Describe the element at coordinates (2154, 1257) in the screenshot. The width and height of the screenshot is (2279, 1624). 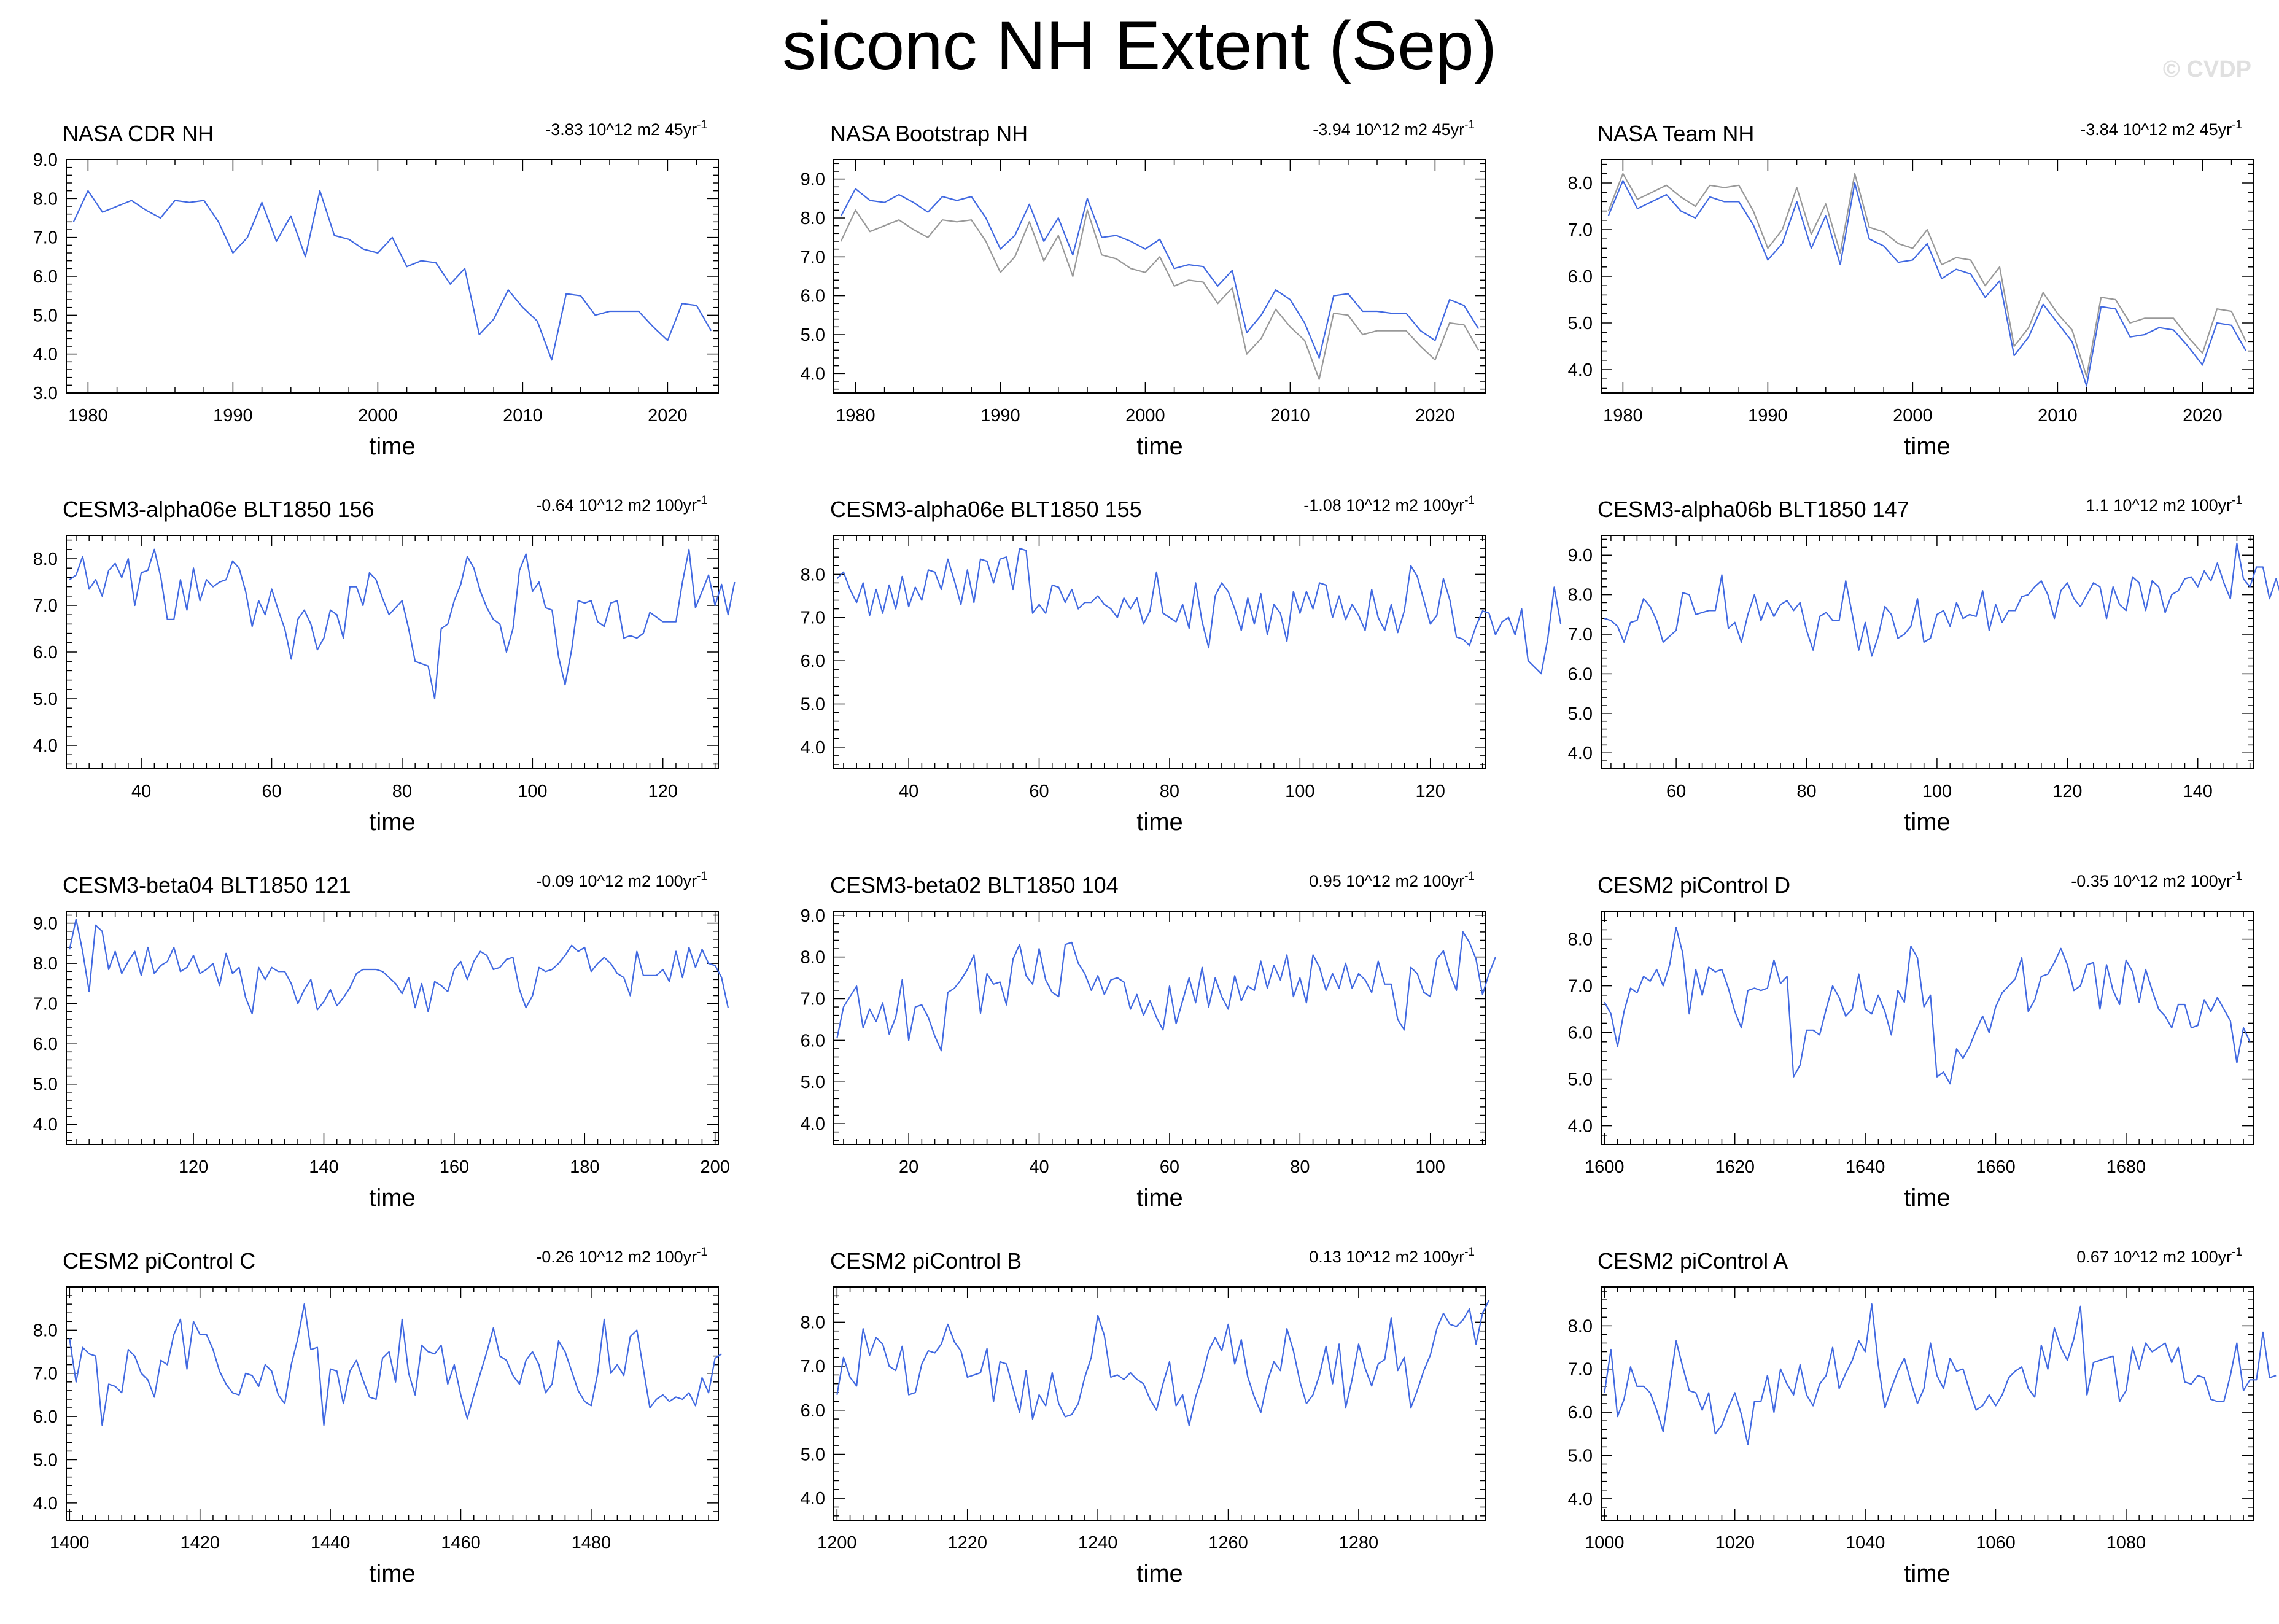
I see `trend-value: 0.67 10^12 m2 100yr` at that location.